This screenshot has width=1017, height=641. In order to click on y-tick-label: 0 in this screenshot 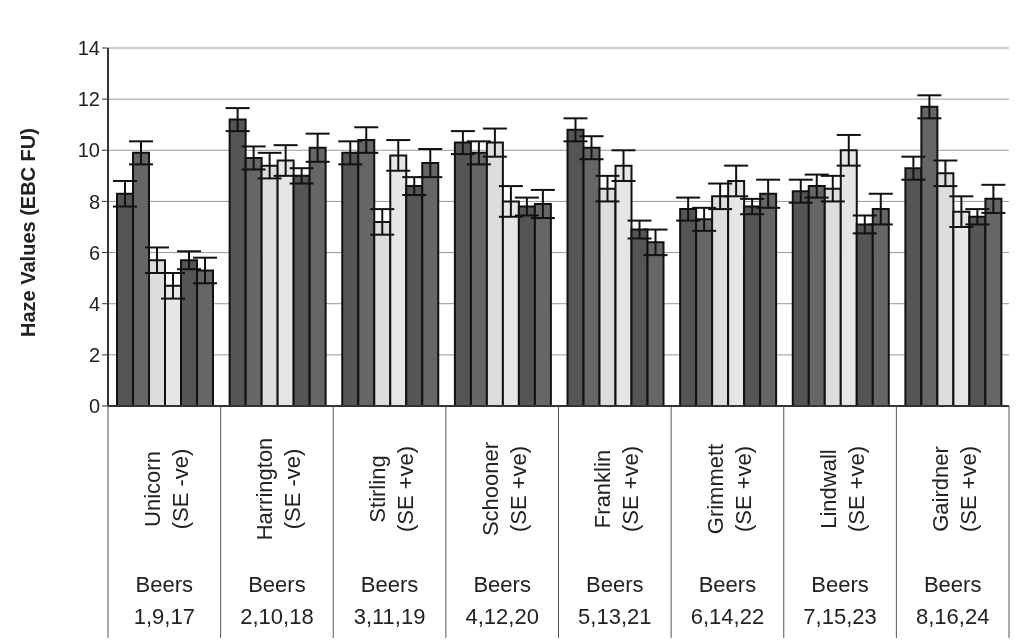, I will do `click(94, 406)`.